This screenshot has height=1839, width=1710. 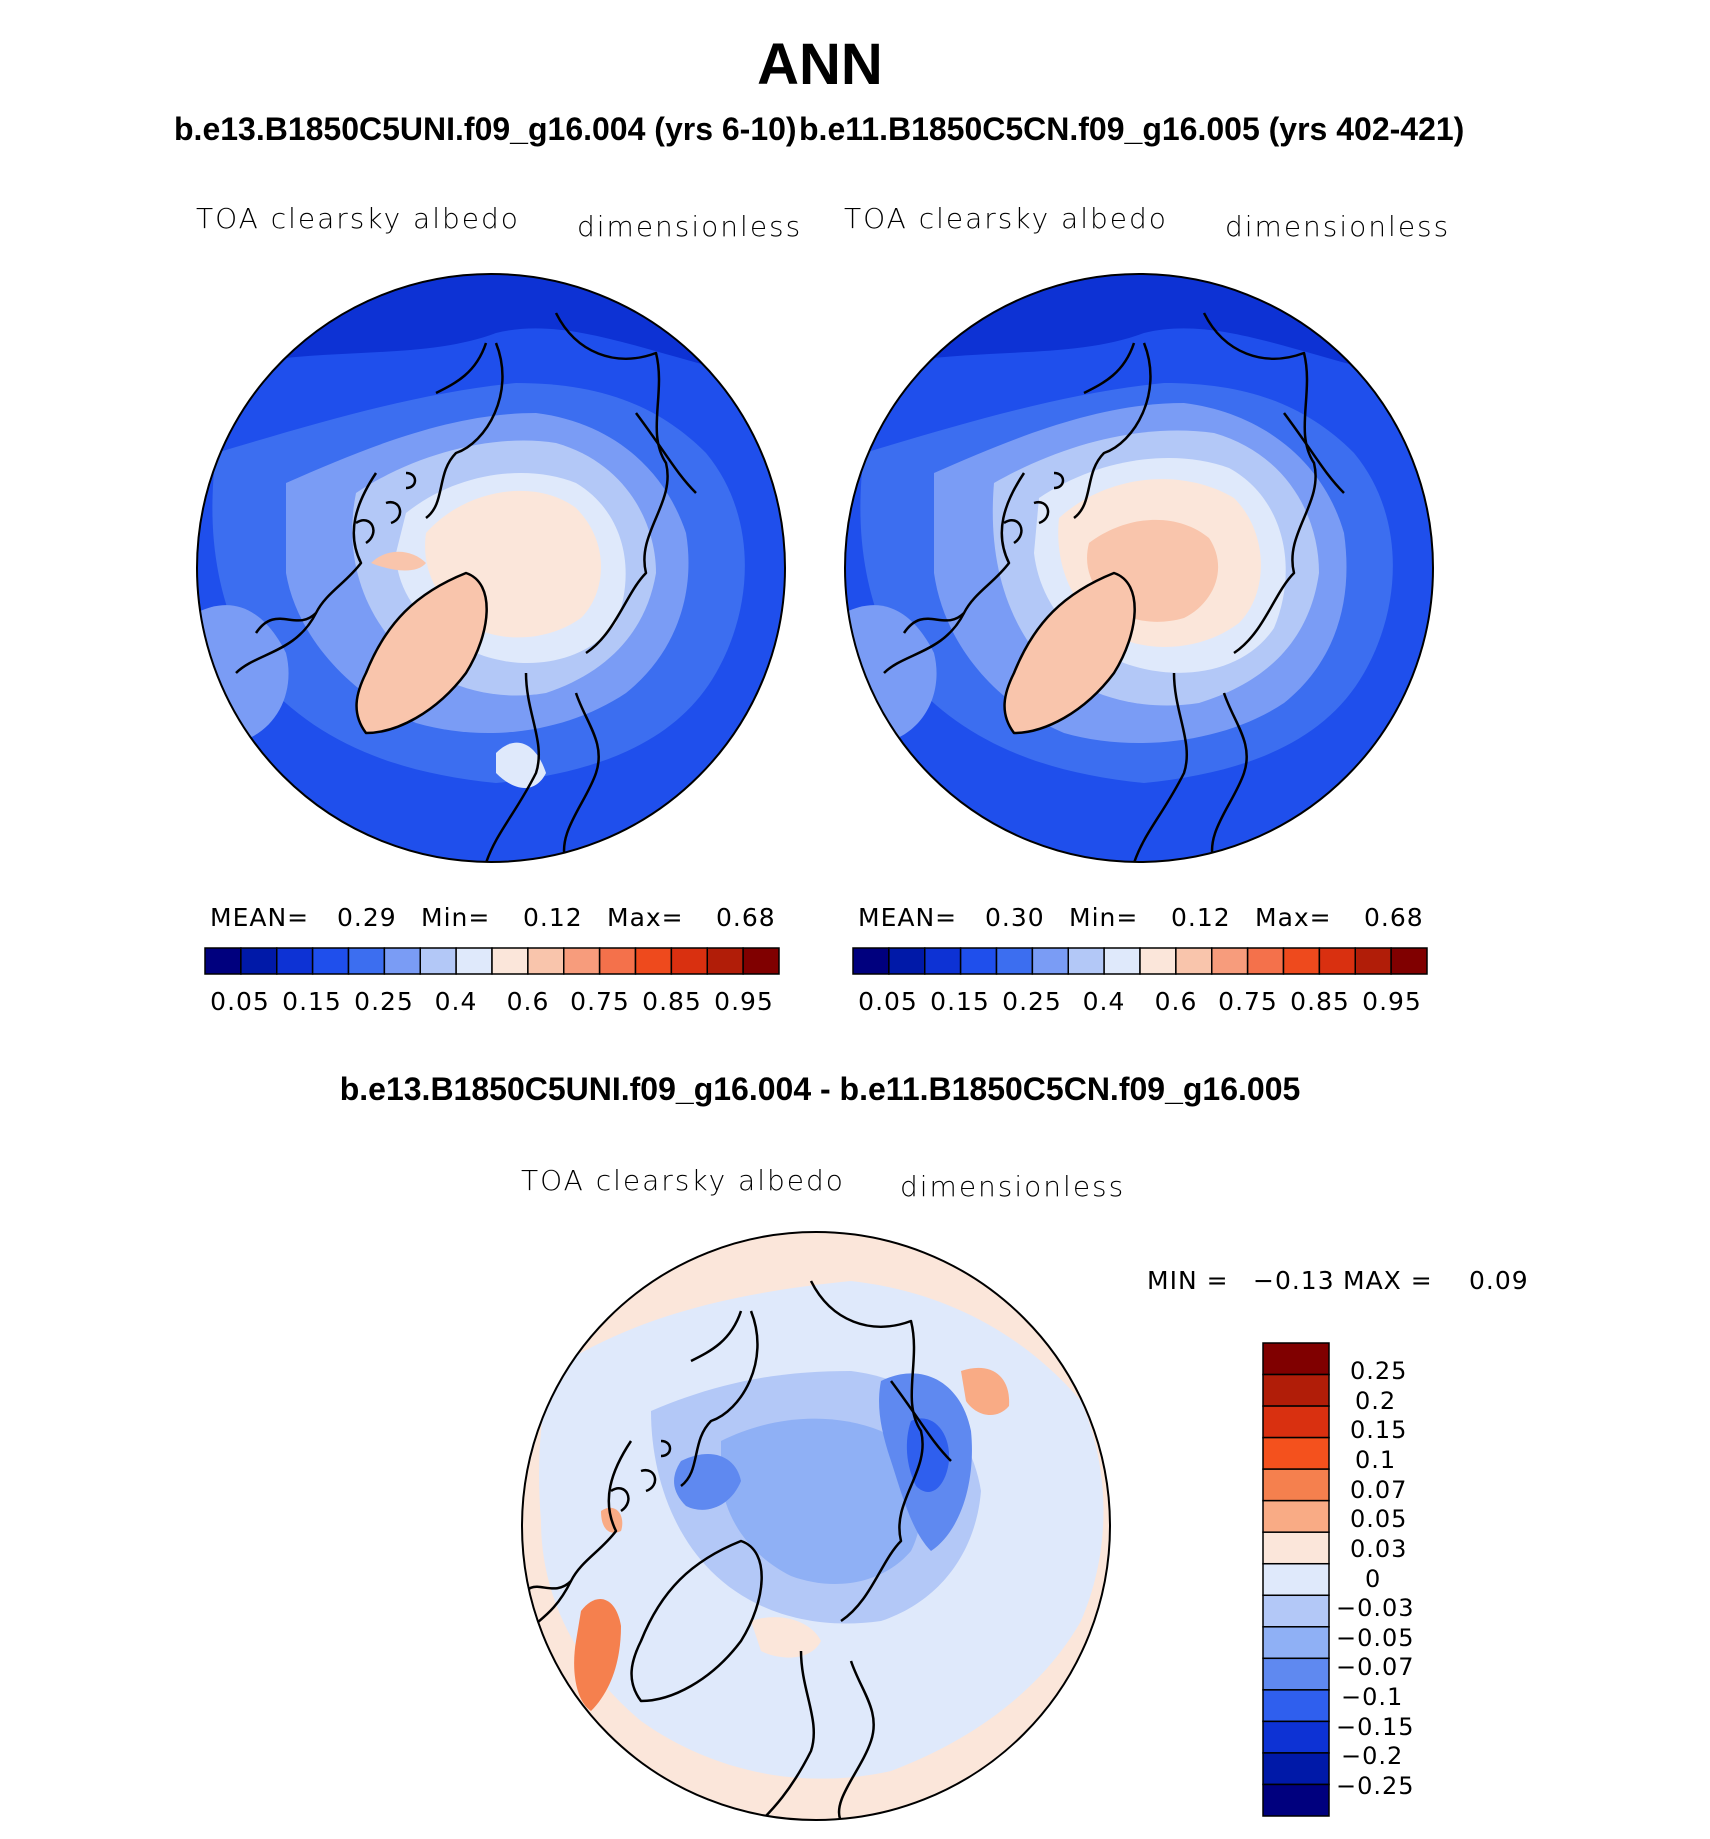 What do you see at coordinates (491, 568) in the screenshot?
I see `left-polar-map` at bounding box center [491, 568].